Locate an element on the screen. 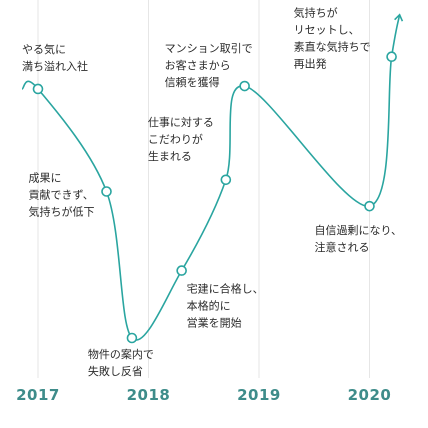 This screenshot has width=428, height=428. x-tick-label: 2020 is located at coordinates (370, 395).